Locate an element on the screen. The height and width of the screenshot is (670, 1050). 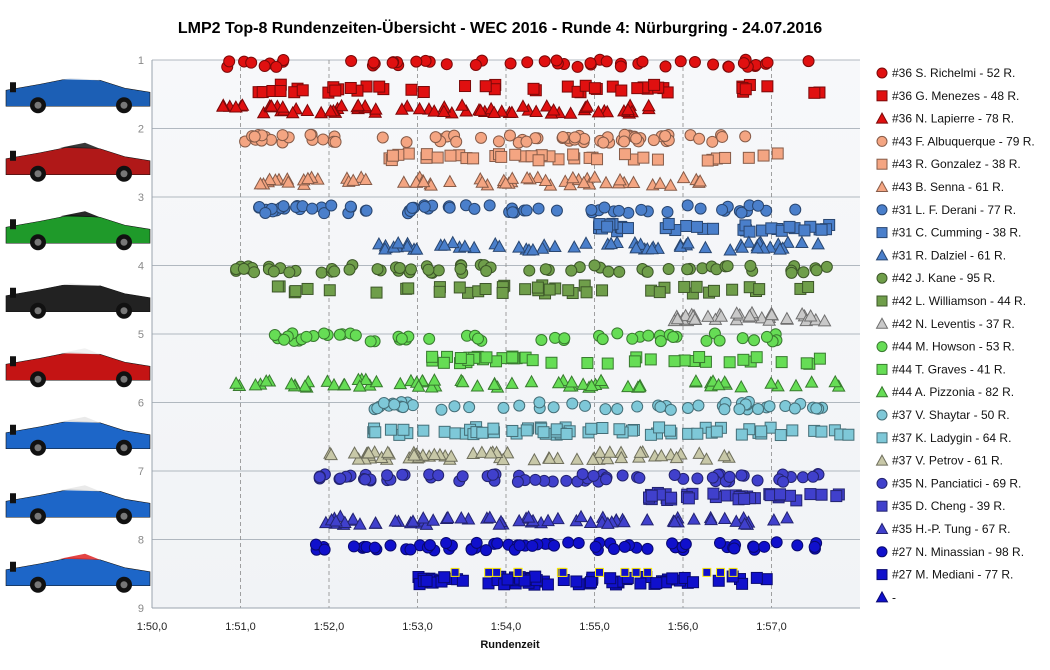
legend-label: #37 V. Shaytar - 50 R. is located at coordinates (951, 415).